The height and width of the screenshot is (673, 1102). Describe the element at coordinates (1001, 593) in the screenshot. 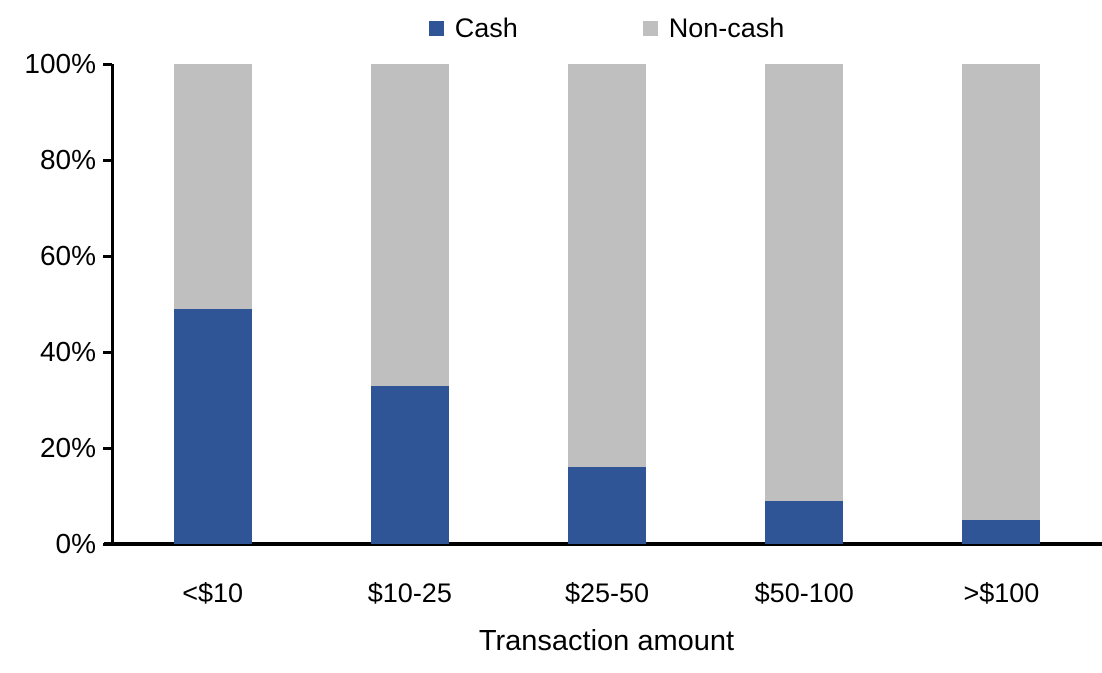

I see `x-tick-label: >$100` at that location.